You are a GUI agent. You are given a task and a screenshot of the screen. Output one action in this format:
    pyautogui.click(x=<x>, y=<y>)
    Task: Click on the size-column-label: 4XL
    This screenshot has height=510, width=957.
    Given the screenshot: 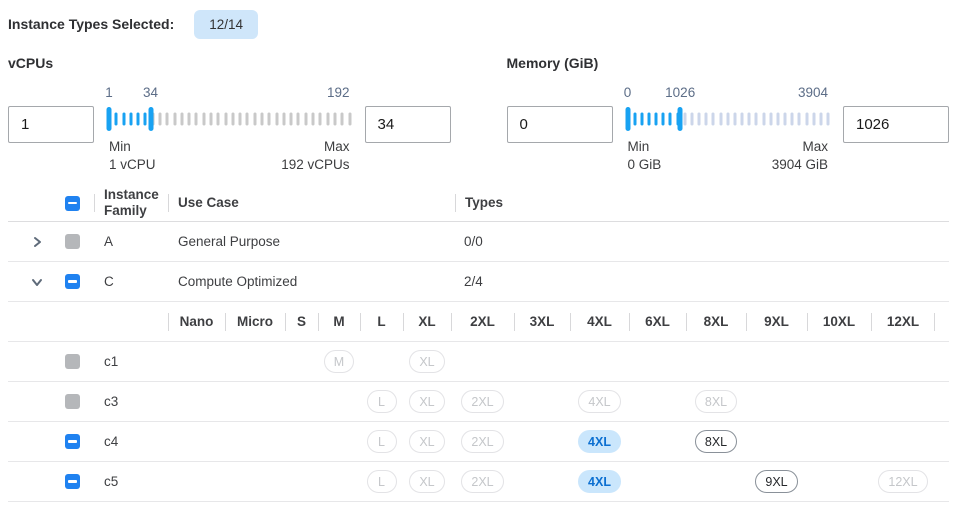 What is the action you would take?
    pyautogui.click(x=599, y=321)
    